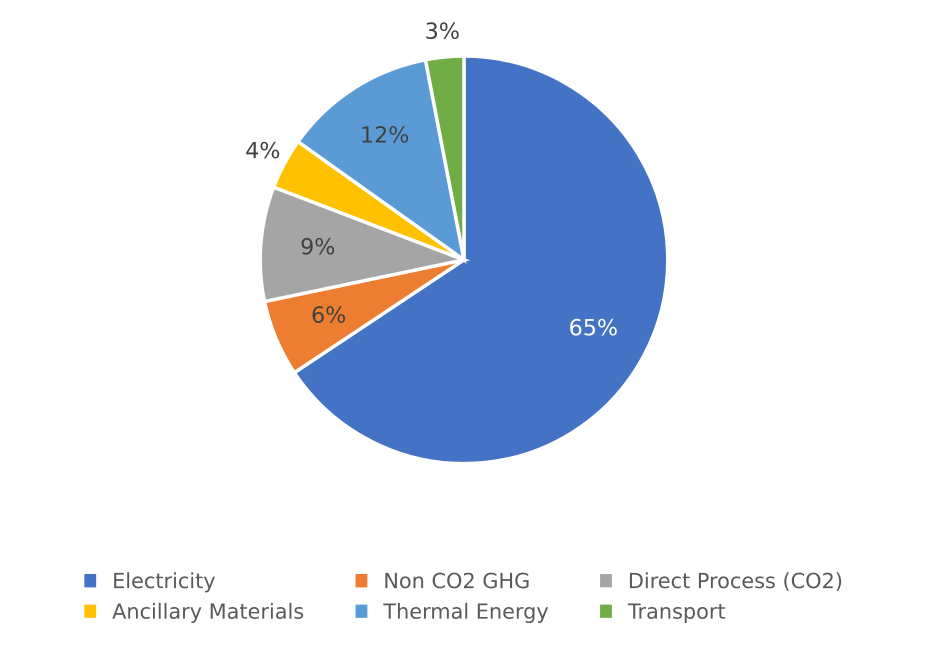 Image resolution: width=928 pixels, height=648 pixels. Describe the element at coordinates (736, 581) in the screenshot. I see `legend-label: Direct Process (CO2)` at that location.